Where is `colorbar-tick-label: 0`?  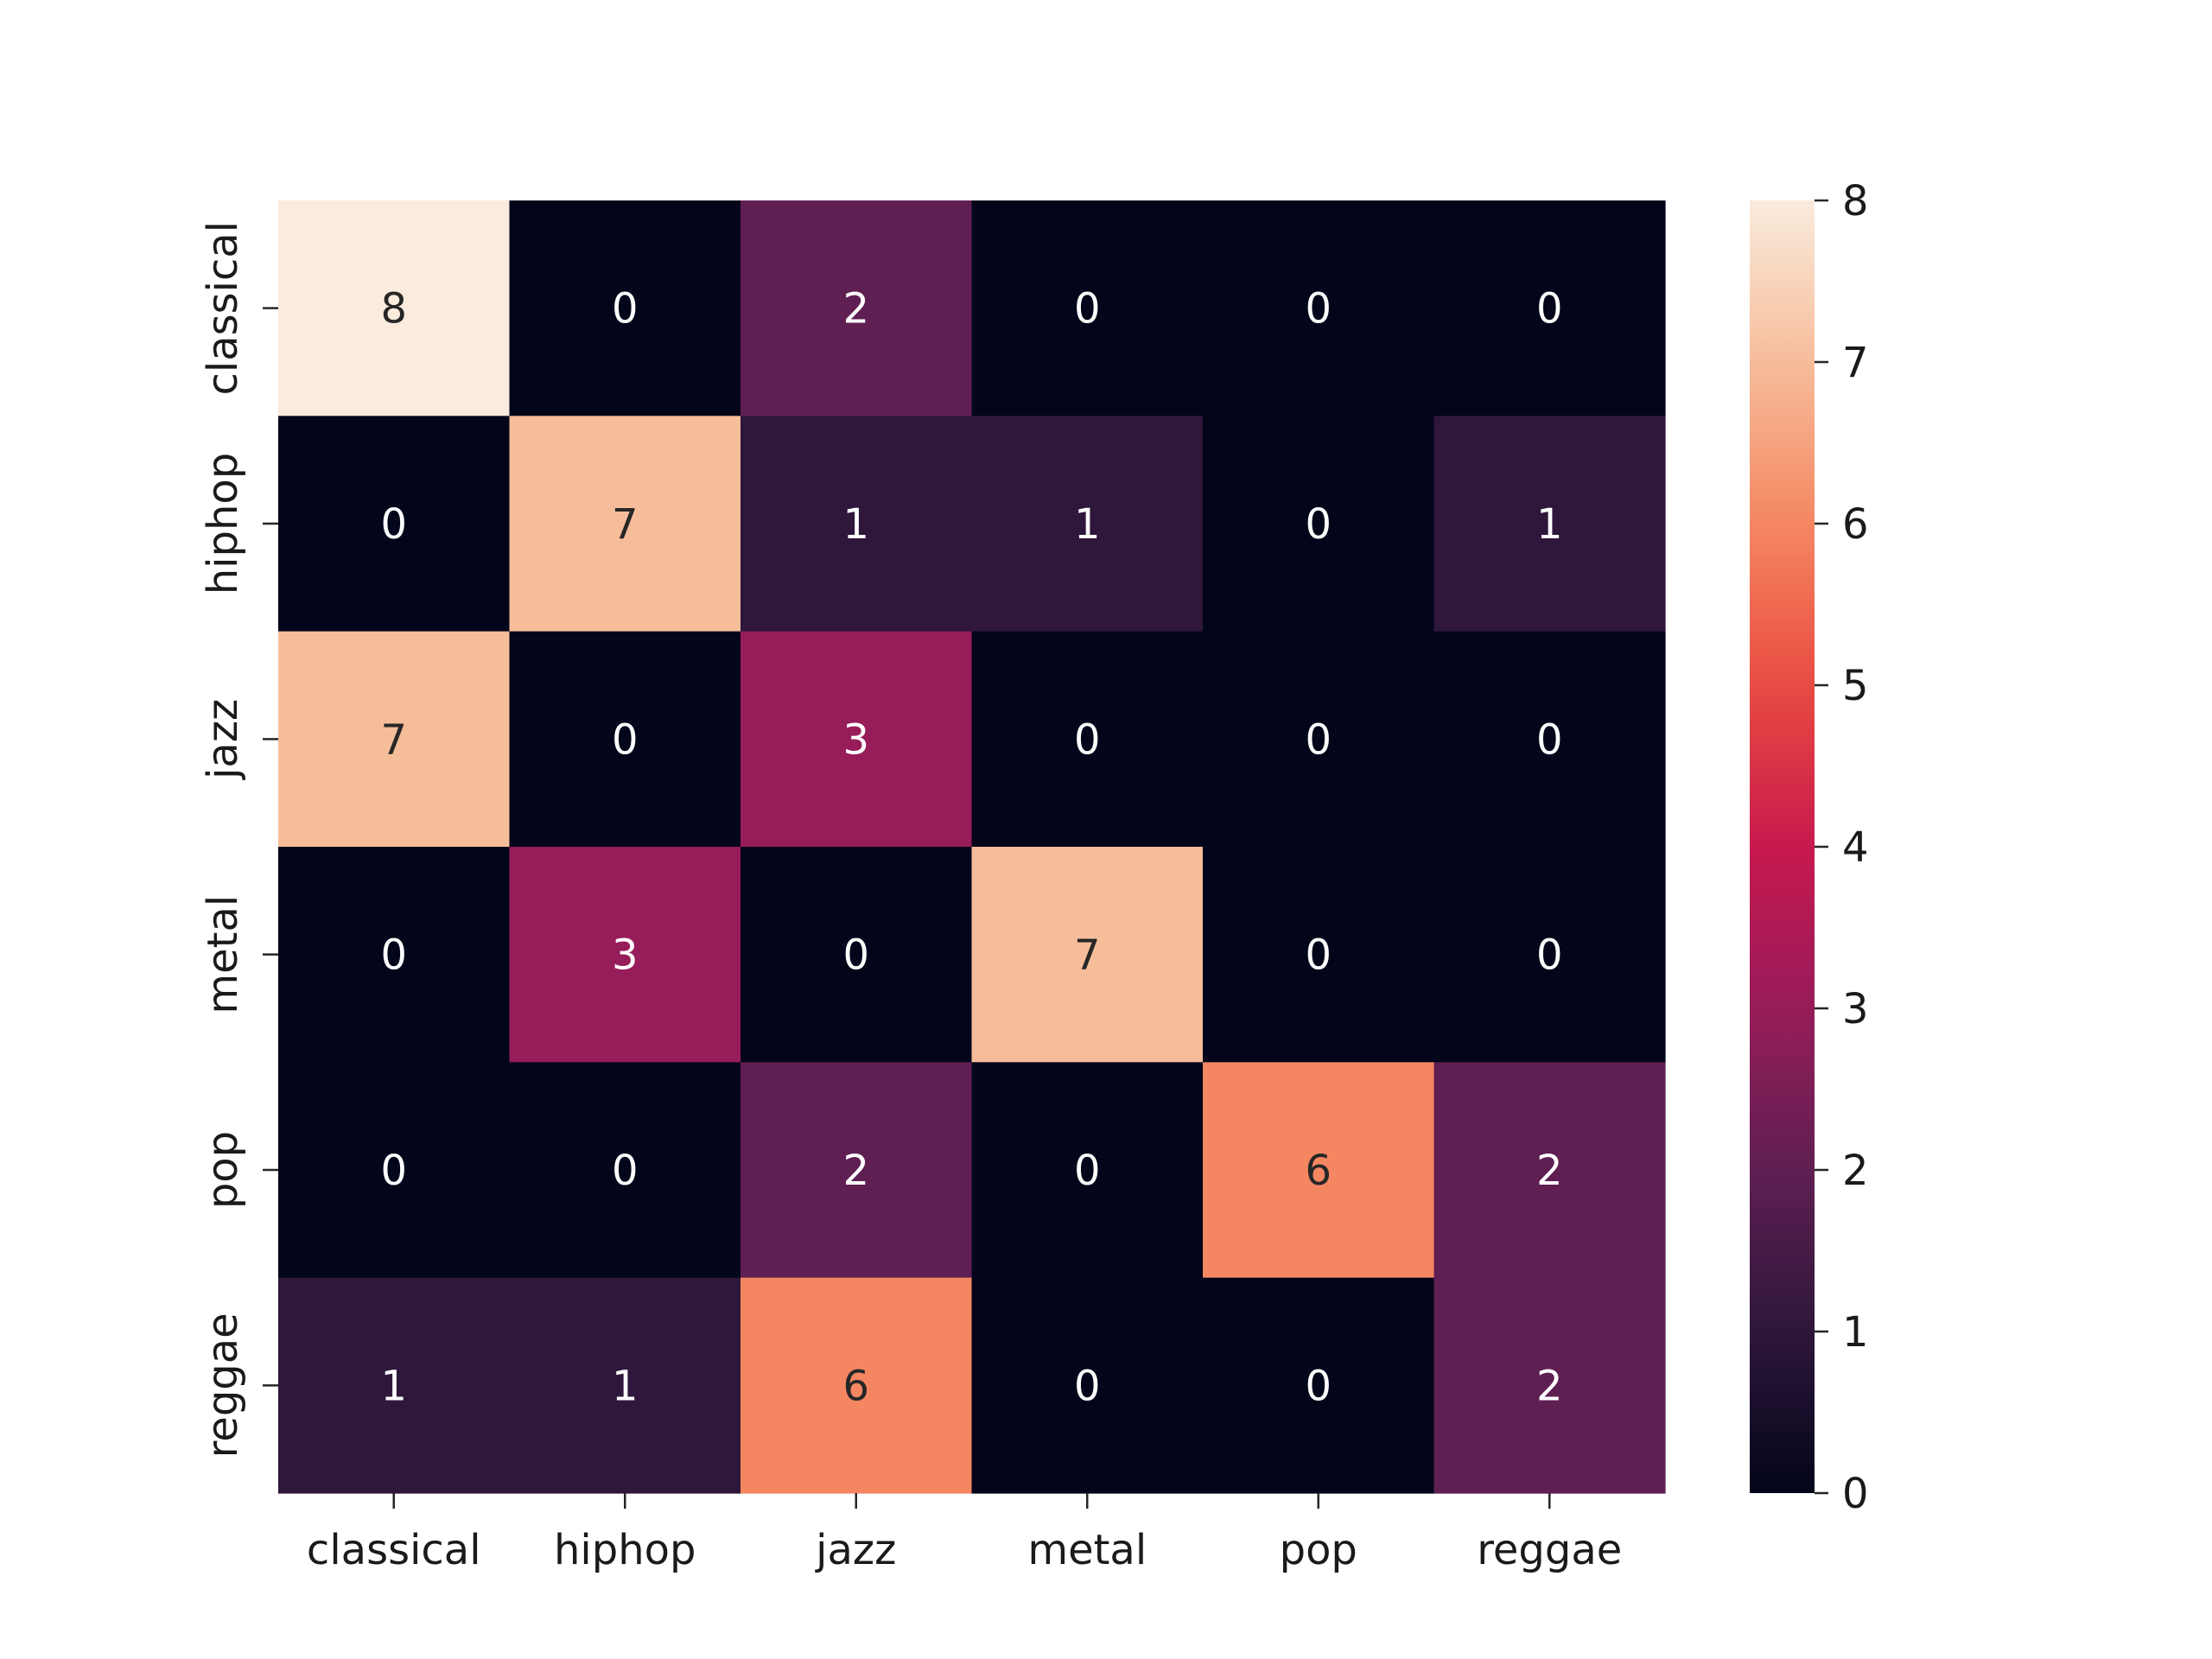 colorbar-tick-label: 0 is located at coordinates (1855, 1494).